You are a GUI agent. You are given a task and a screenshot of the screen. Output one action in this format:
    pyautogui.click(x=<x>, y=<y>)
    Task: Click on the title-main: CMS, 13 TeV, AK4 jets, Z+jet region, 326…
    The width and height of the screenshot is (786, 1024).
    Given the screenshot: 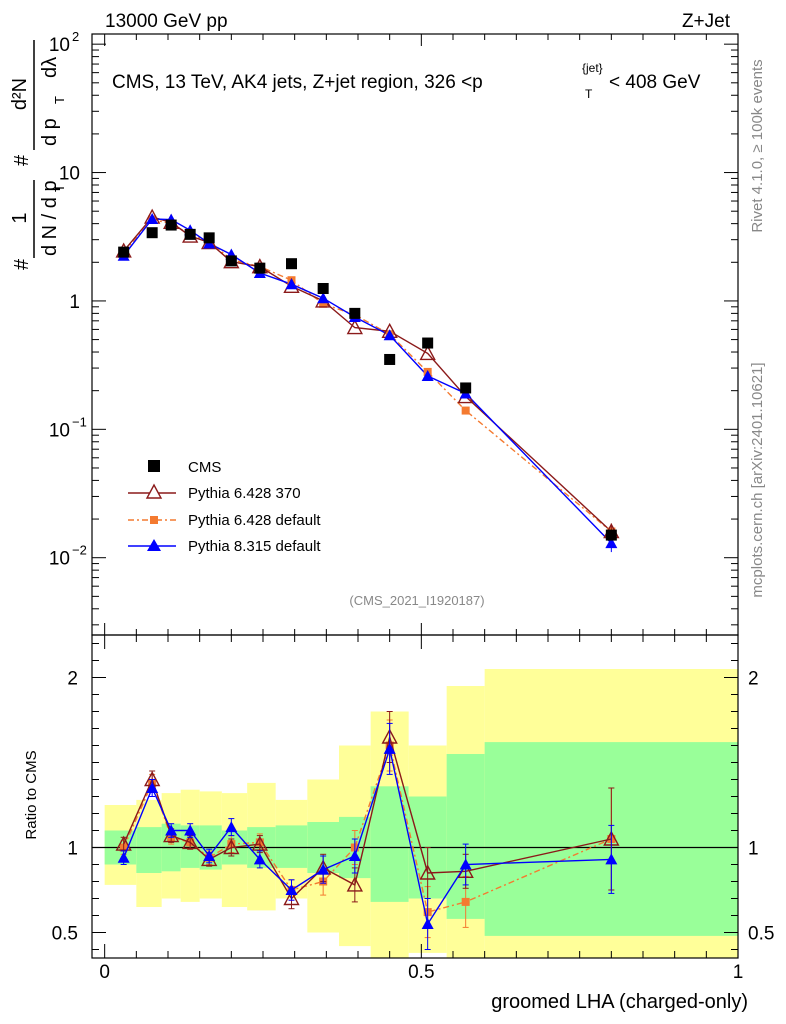 What is the action you would take?
    pyautogui.click(x=297, y=82)
    